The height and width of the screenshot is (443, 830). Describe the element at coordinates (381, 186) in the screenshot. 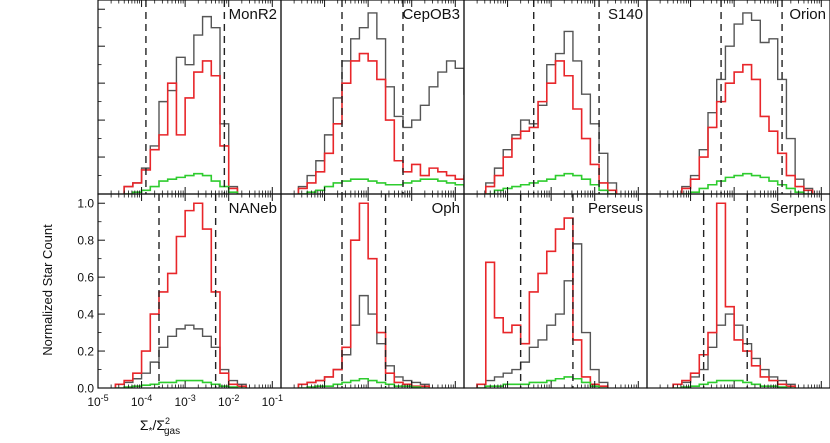

I see `green-histogram-cepob3` at that location.